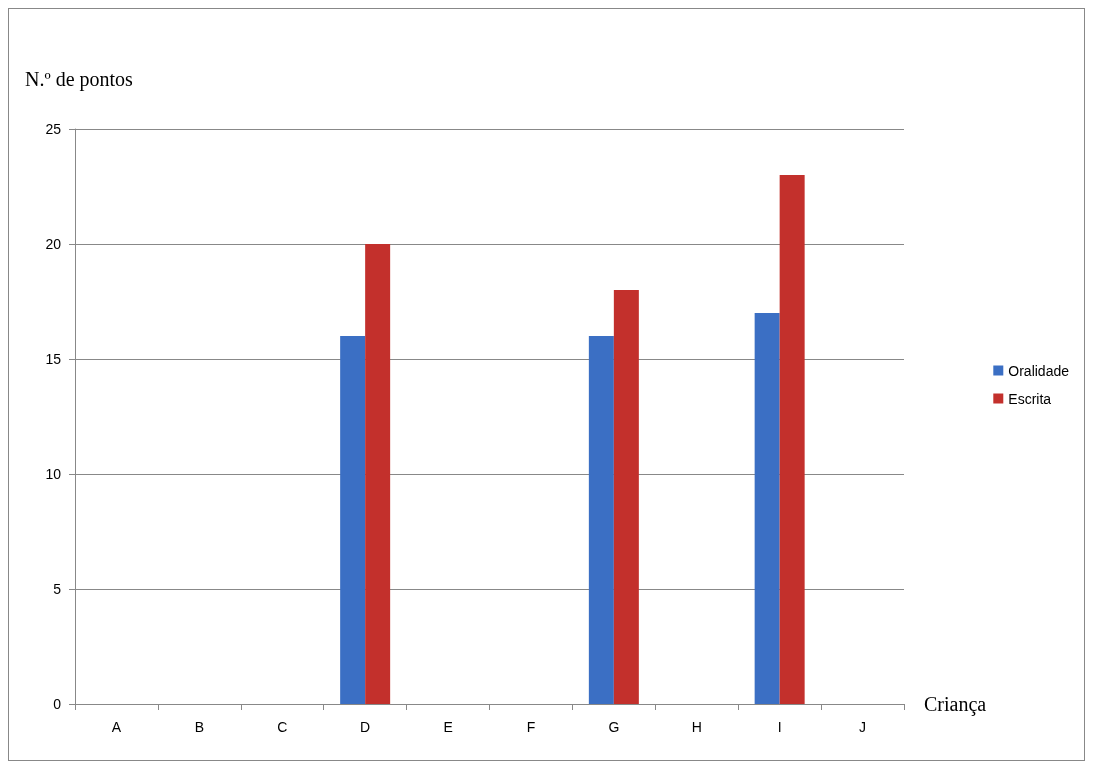  What do you see at coordinates (57, 704) in the screenshot?
I see `y-tick-label: 0` at bounding box center [57, 704].